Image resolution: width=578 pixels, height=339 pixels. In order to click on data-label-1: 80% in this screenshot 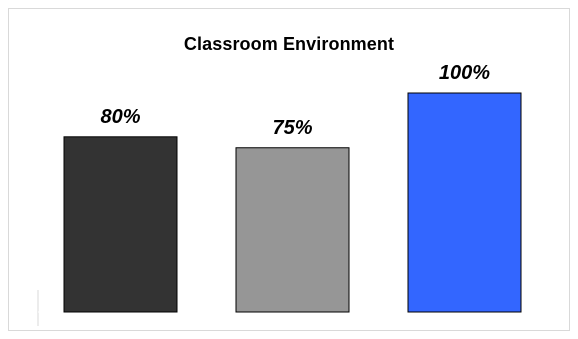, I will do `click(120, 117)`.